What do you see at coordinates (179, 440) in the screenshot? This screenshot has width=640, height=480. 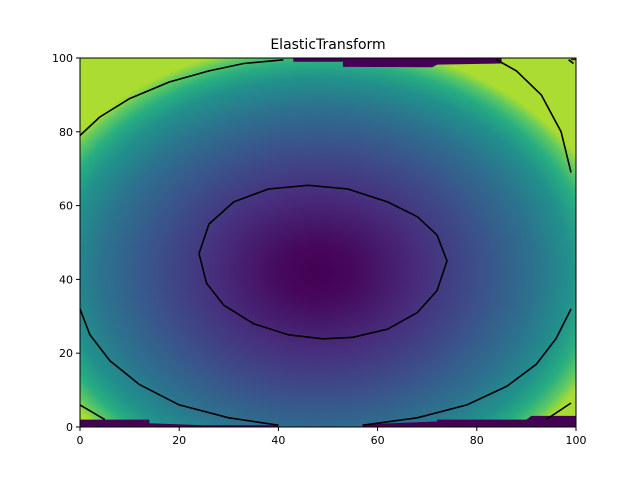 I see `x-tick-label: 20` at bounding box center [179, 440].